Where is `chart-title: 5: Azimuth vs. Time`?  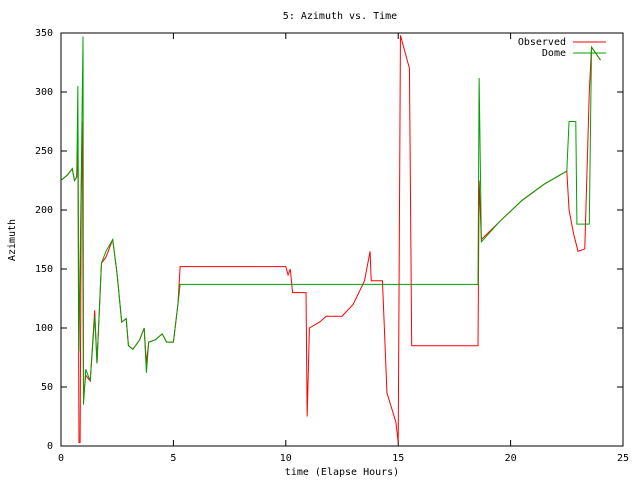
chart-title: 5: Azimuth vs. Time is located at coordinates (340, 16).